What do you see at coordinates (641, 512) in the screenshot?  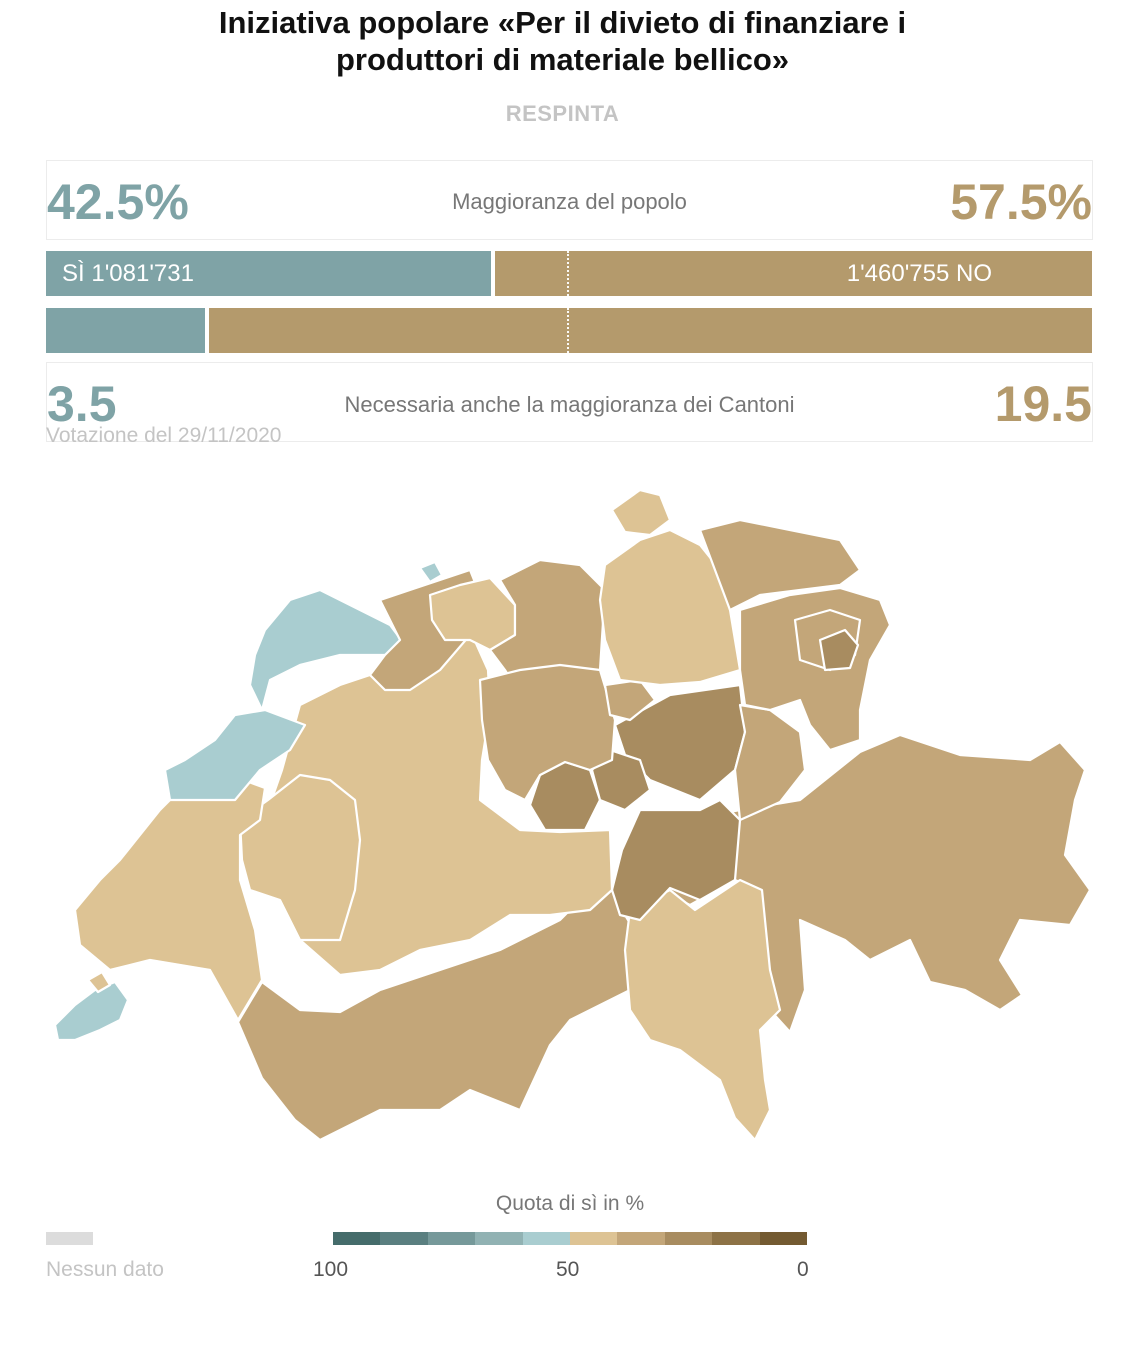 I see `region-schaffhausen` at bounding box center [641, 512].